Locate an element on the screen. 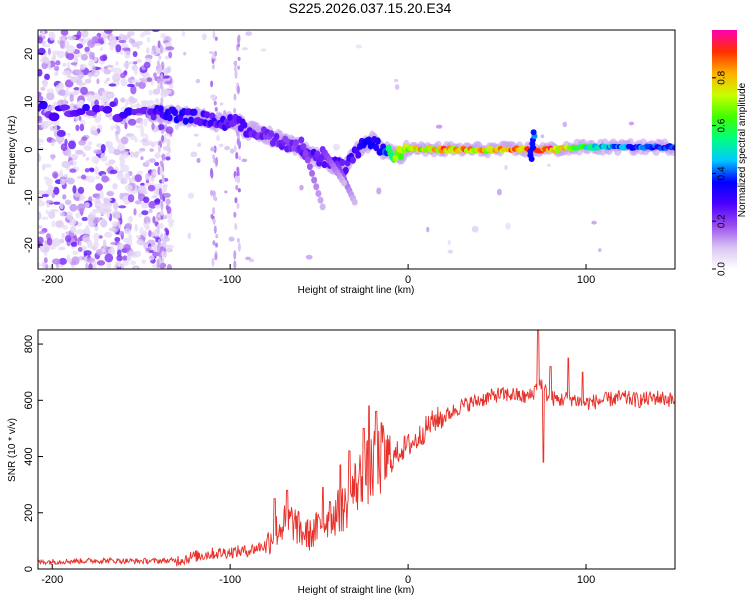 The width and height of the screenshot is (750, 605). spectrogram-xlabel: Height of straight line (km) is located at coordinates (356, 290).